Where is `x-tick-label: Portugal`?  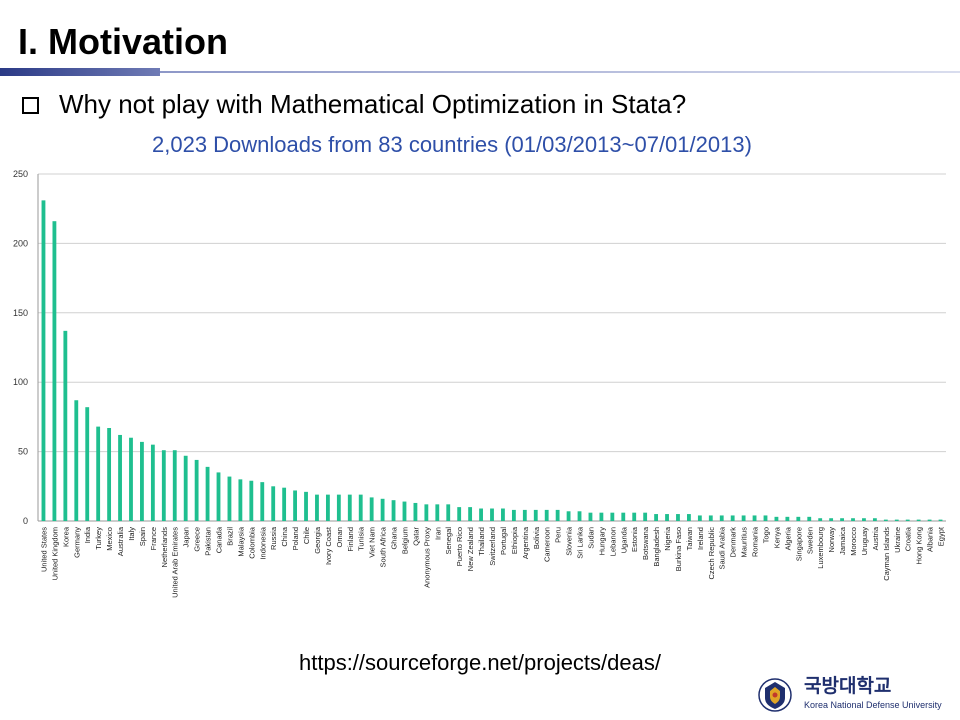 x-tick-label: Portugal is located at coordinates (503, 541).